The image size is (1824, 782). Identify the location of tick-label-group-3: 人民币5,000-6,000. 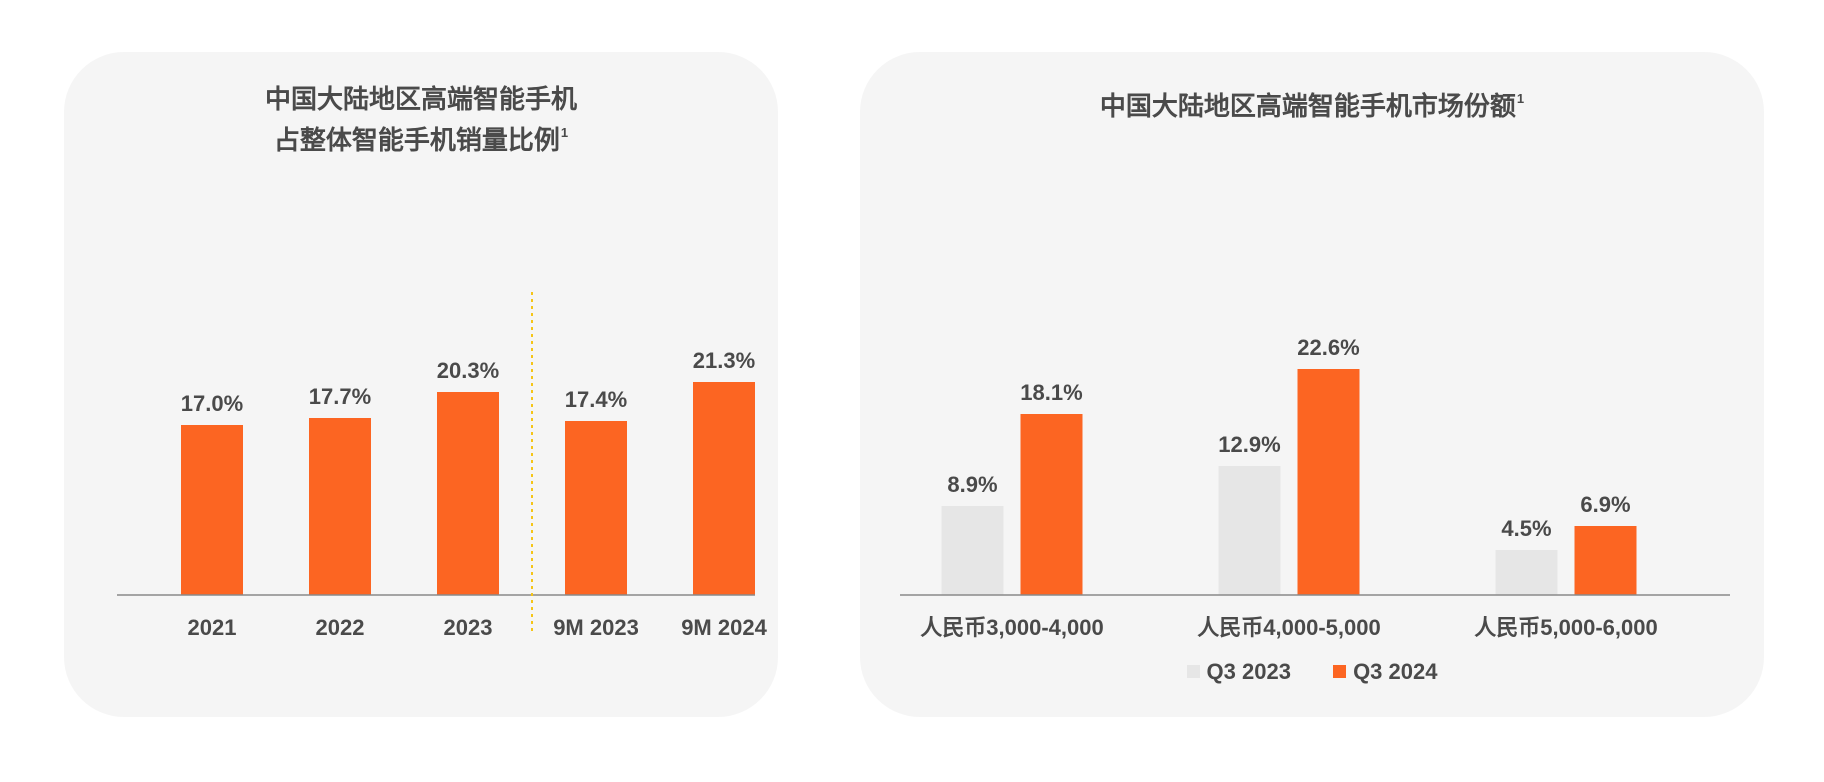
(1565, 627).